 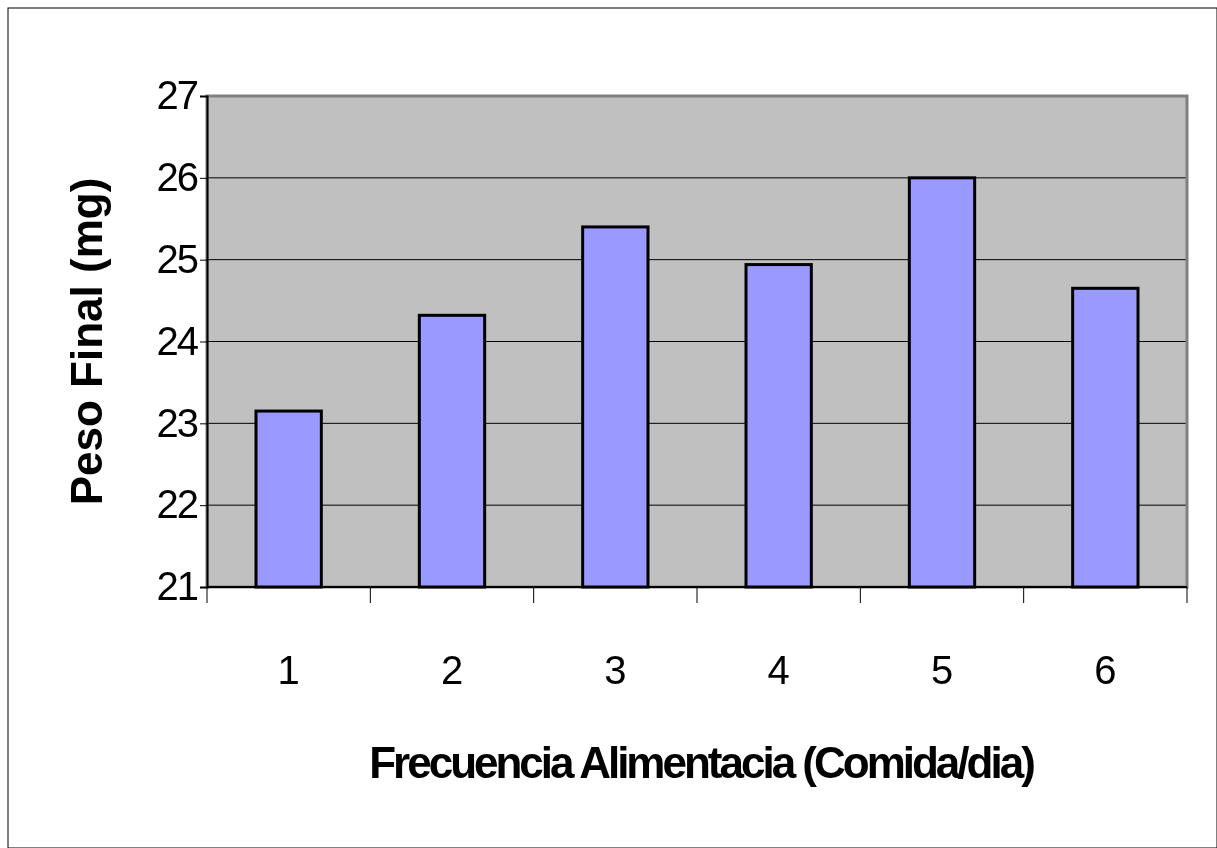 What do you see at coordinates (942, 670) in the screenshot?
I see `x-tick-label: 5` at bounding box center [942, 670].